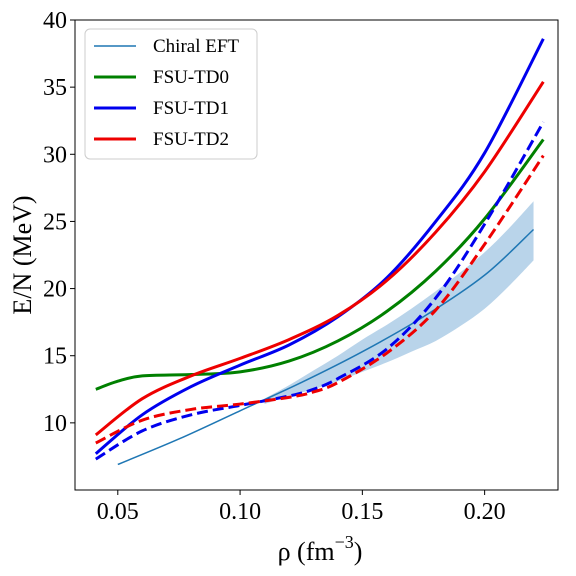 This screenshot has height=576, width=576. Describe the element at coordinates (320, 549) in the screenshot. I see `x-axis-label: ρ (fm−3)` at that location.